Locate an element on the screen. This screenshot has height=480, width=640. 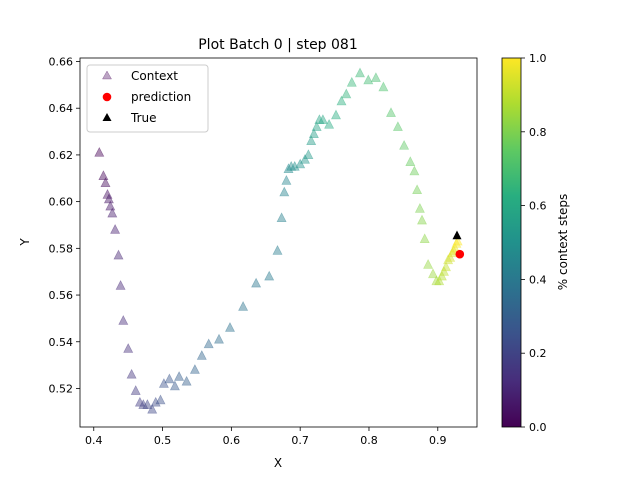
legend-true-marker is located at coordinates (107, 117).